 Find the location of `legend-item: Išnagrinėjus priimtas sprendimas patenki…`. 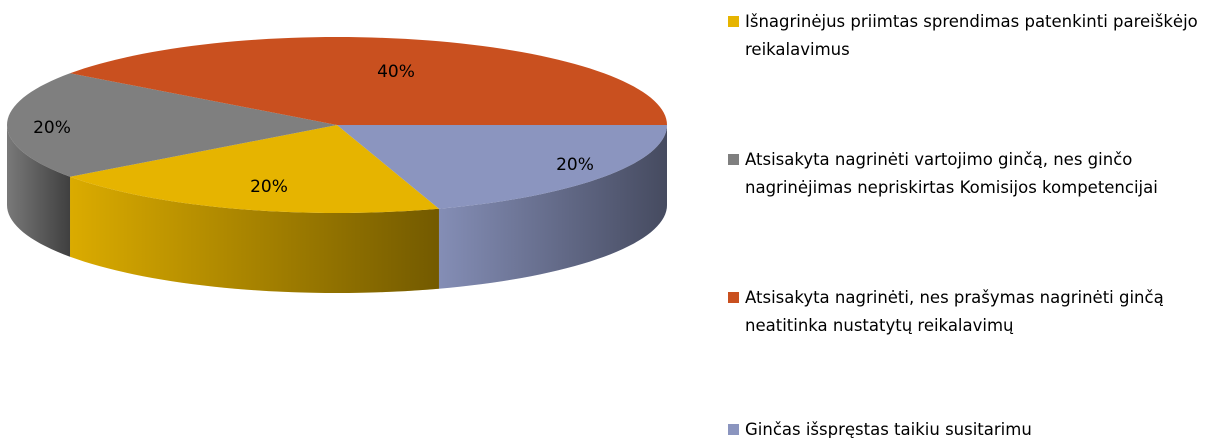

legend-item: Išnagrinėjus priimtas sprendimas patenki… is located at coordinates (968, 36).